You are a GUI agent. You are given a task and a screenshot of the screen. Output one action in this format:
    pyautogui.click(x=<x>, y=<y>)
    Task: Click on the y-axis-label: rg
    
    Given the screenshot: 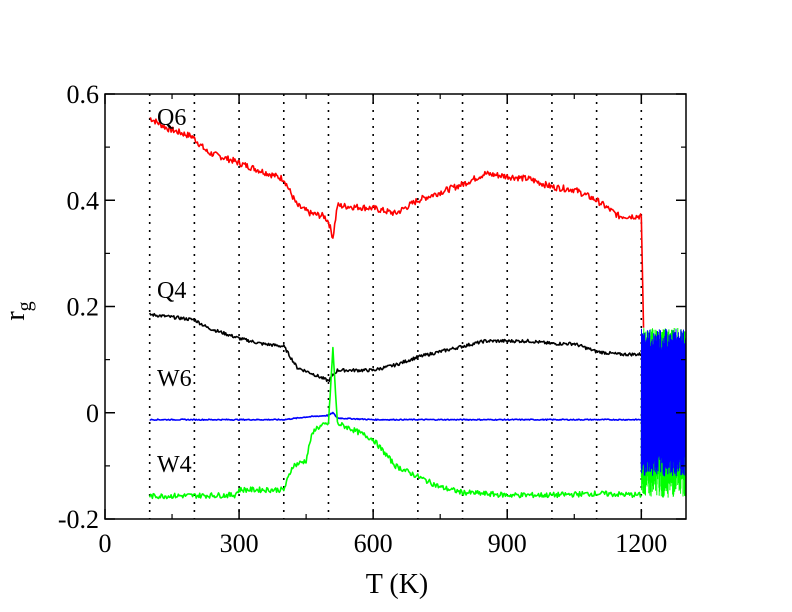 What is the action you would take?
    pyautogui.click(x=18, y=310)
    